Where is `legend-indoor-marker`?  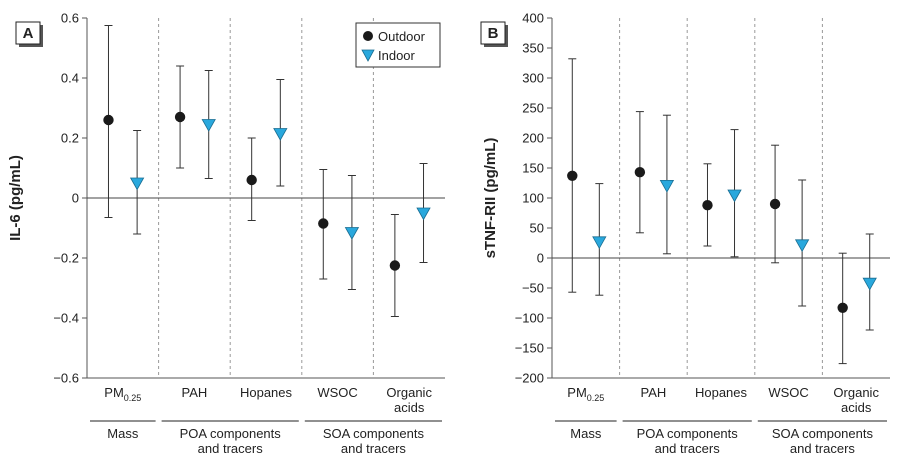 legend-indoor-marker is located at coordinates (368, 55).